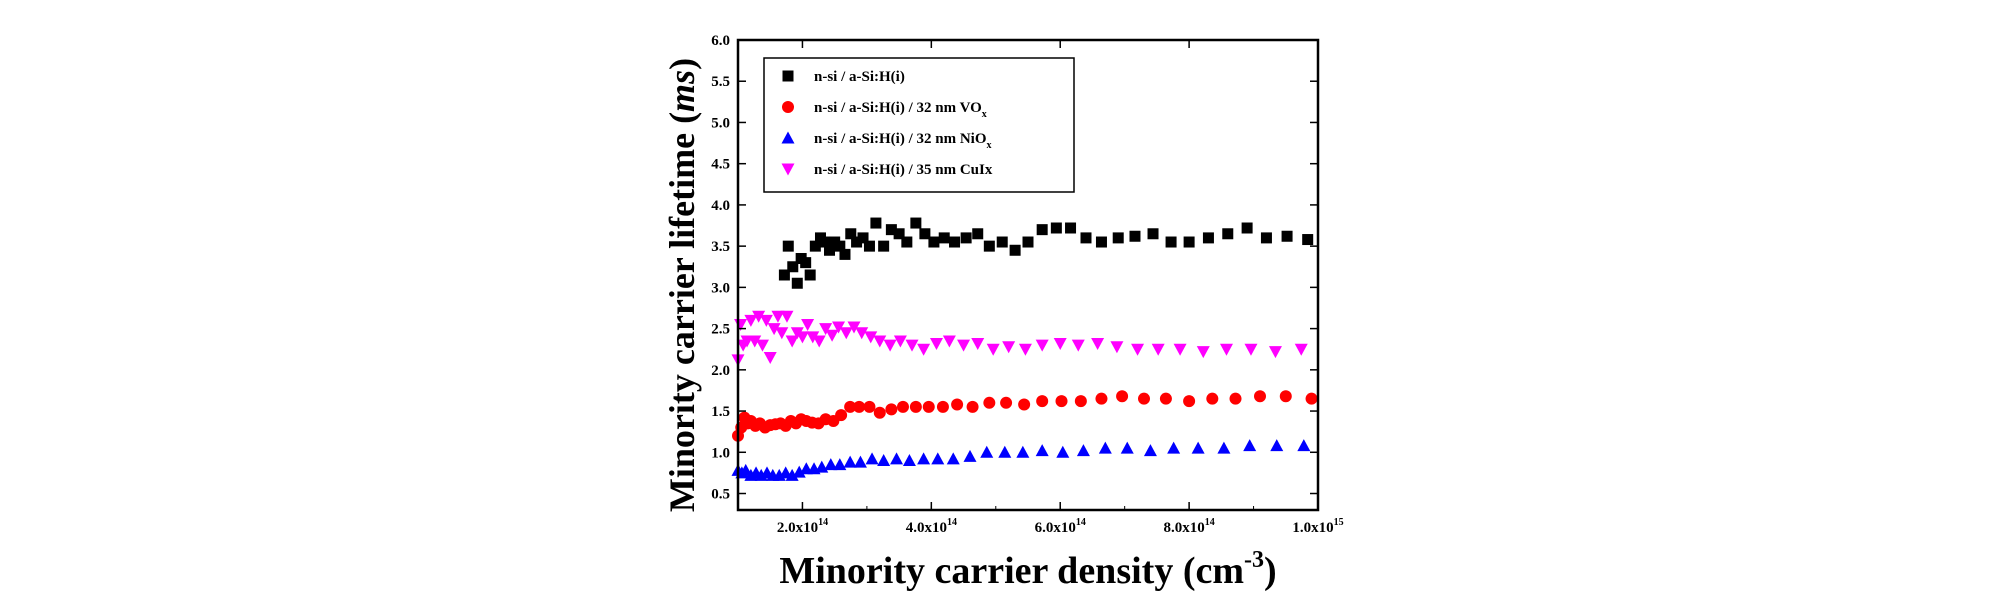 The image size is (2008, 600). What do you see at coordinates (720, 82) in the screenshot?
I see `y-tick-label: 5.5` at bounding box center [720, 82].